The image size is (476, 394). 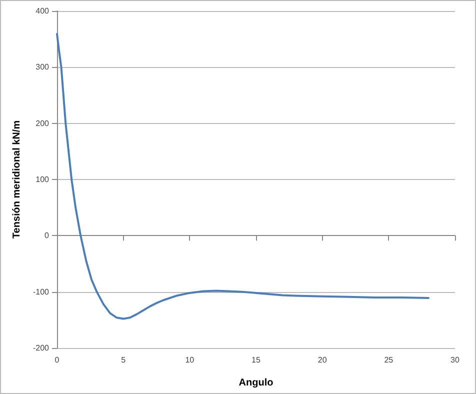 I want to click on x-tick-label: 25, so click(x=389, y=360).